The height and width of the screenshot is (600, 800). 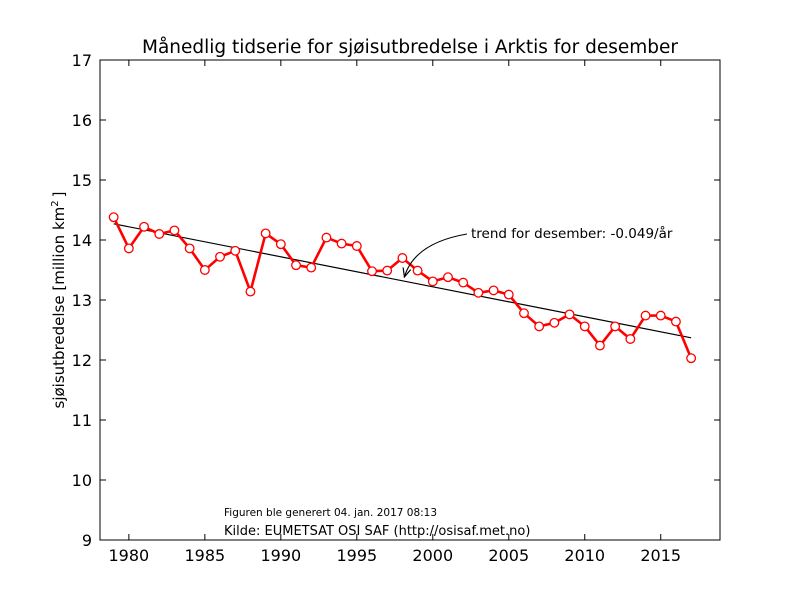 What do you see at coordinates (59, 195) in the screenshot?
I see `y-axis-label-end: ]` at bounding box center [59, 195].